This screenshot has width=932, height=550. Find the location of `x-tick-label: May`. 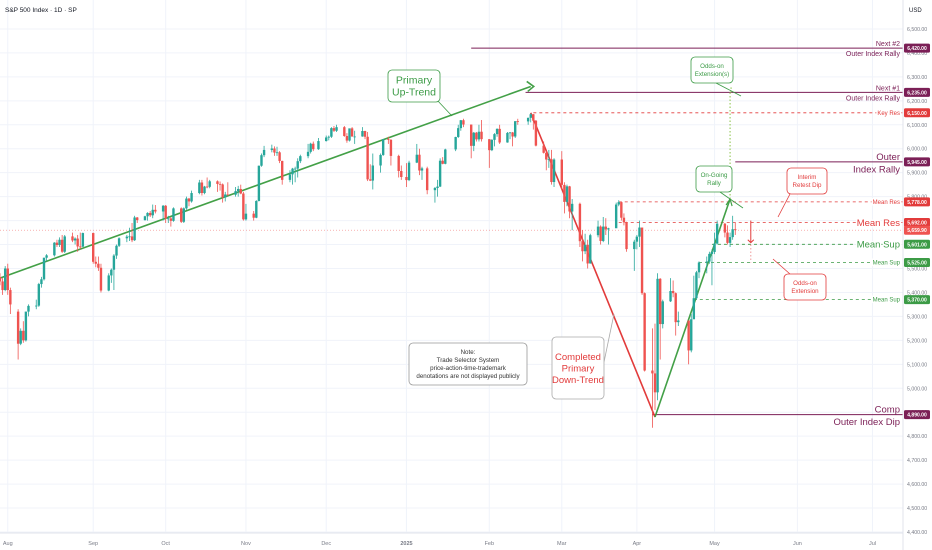

x-tick-label: May is located at coordinates (714, 544).